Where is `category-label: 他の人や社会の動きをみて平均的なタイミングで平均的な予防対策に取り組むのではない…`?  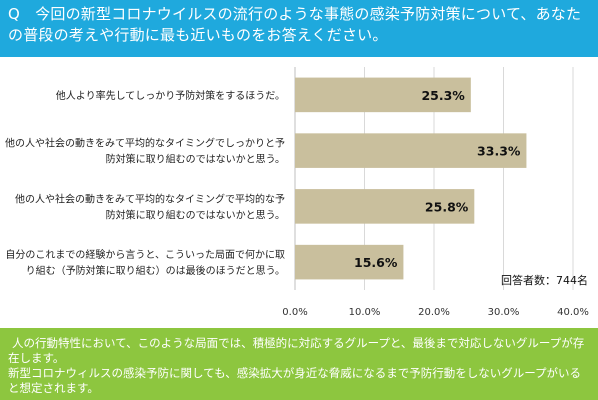 category-label: 他の人や社会の動きをみて平均的なタイミングで平均的な予防対策に取り組むのではない… is located at coordinates (150, 206).